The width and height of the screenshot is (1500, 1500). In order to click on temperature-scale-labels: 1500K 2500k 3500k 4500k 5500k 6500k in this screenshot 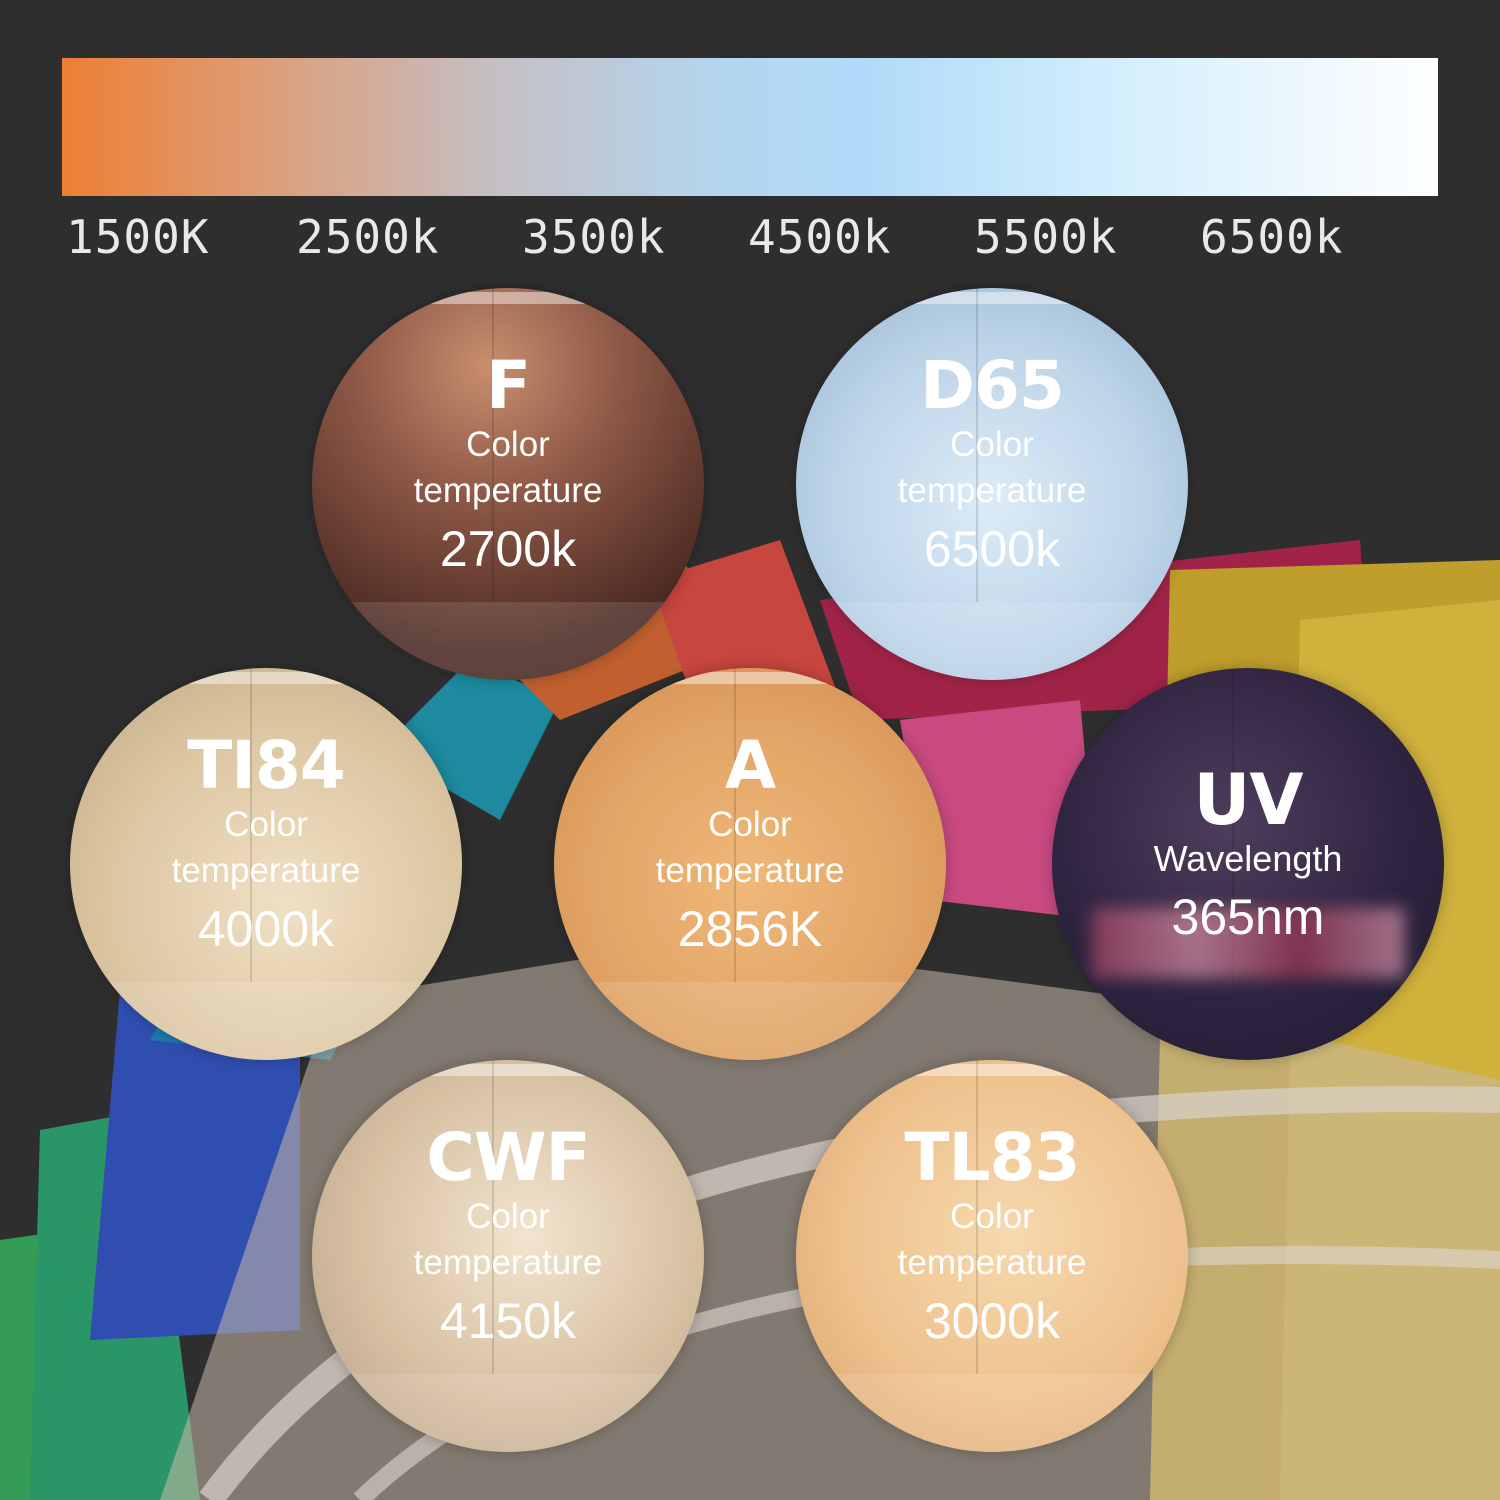, I will do `click(750, 240)`.